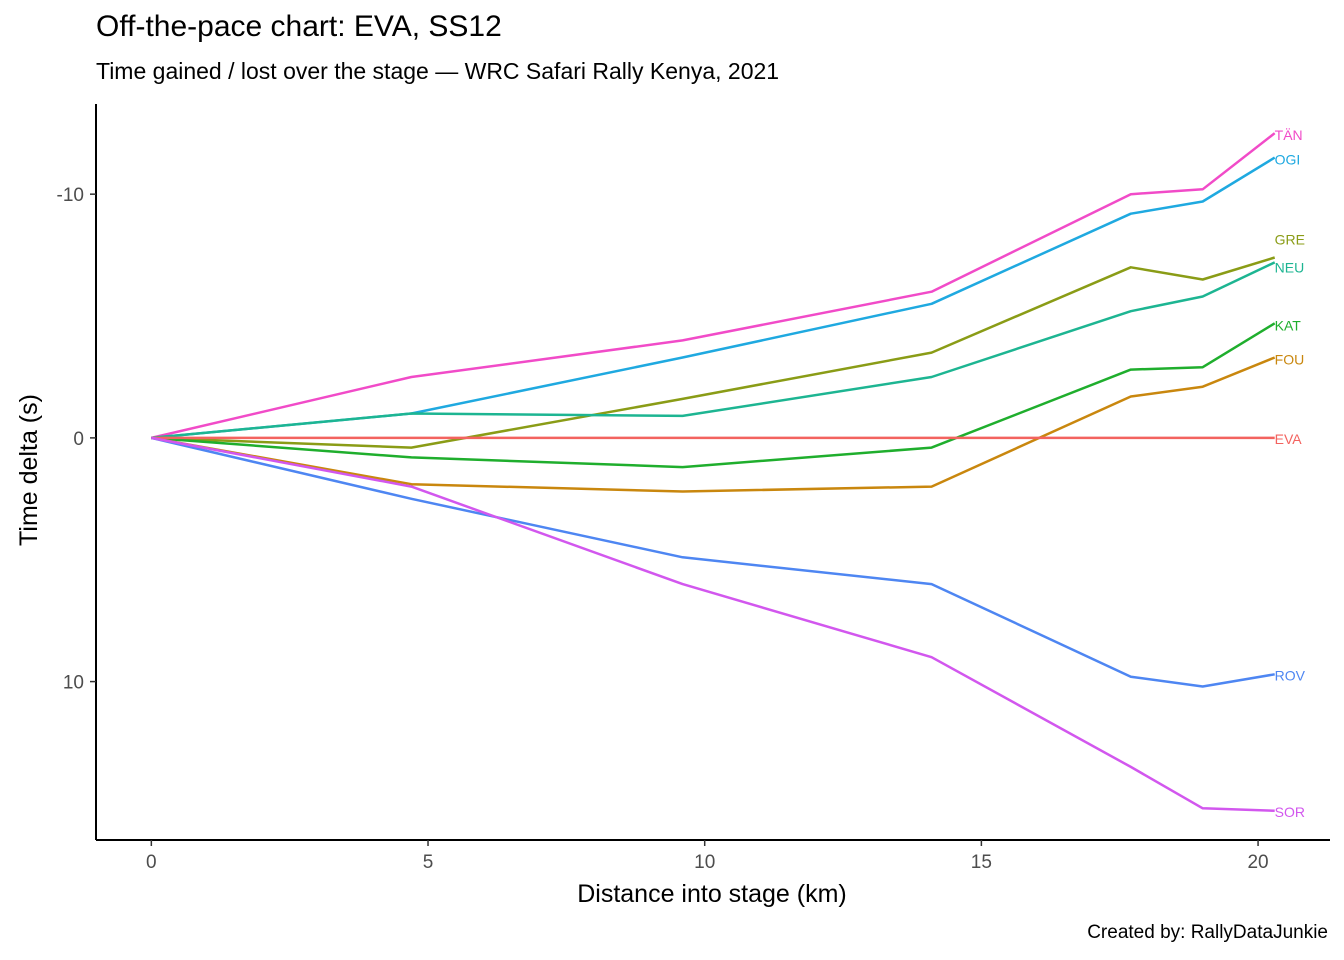  Describe the element at coordinates (1290, 675) in the screenshot. I see `series-label-rov: ROV` at that location.